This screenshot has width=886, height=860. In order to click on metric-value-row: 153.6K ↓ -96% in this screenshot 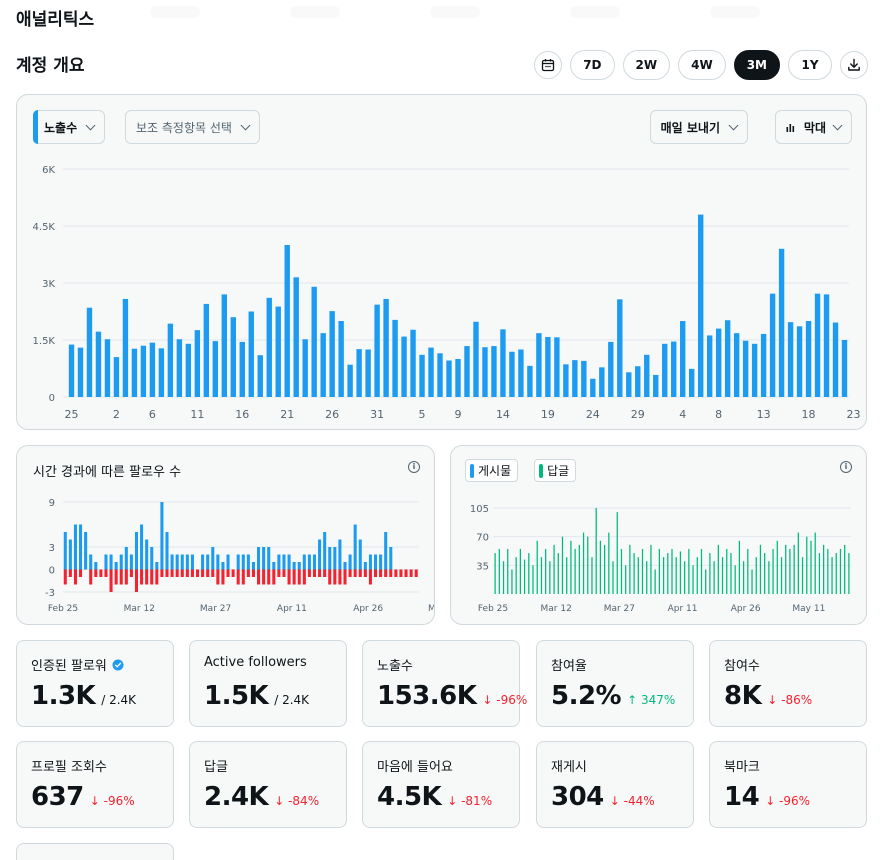, I will do `click(452, 696)`.